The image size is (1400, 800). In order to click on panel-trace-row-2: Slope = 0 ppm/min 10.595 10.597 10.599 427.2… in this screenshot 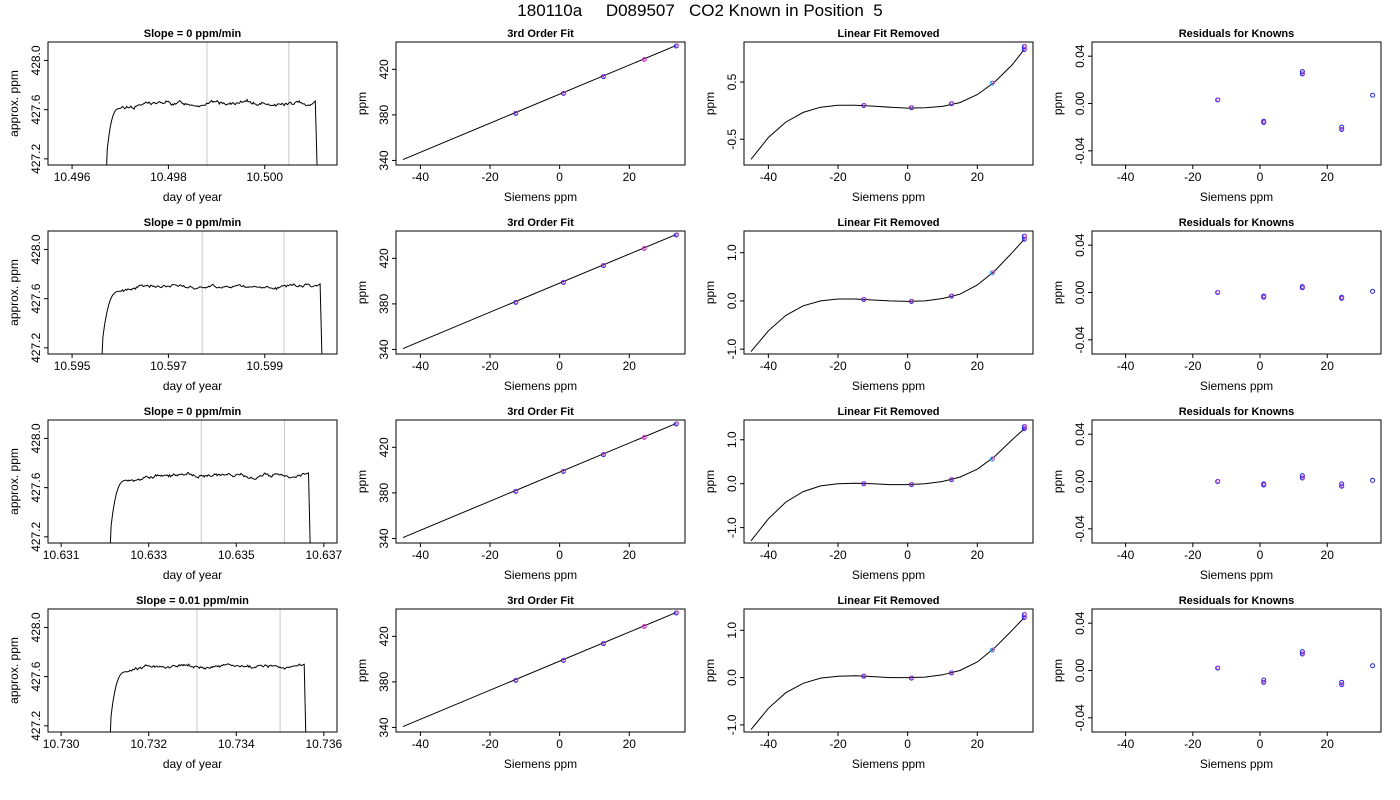, I will do `click(172, 305)`.